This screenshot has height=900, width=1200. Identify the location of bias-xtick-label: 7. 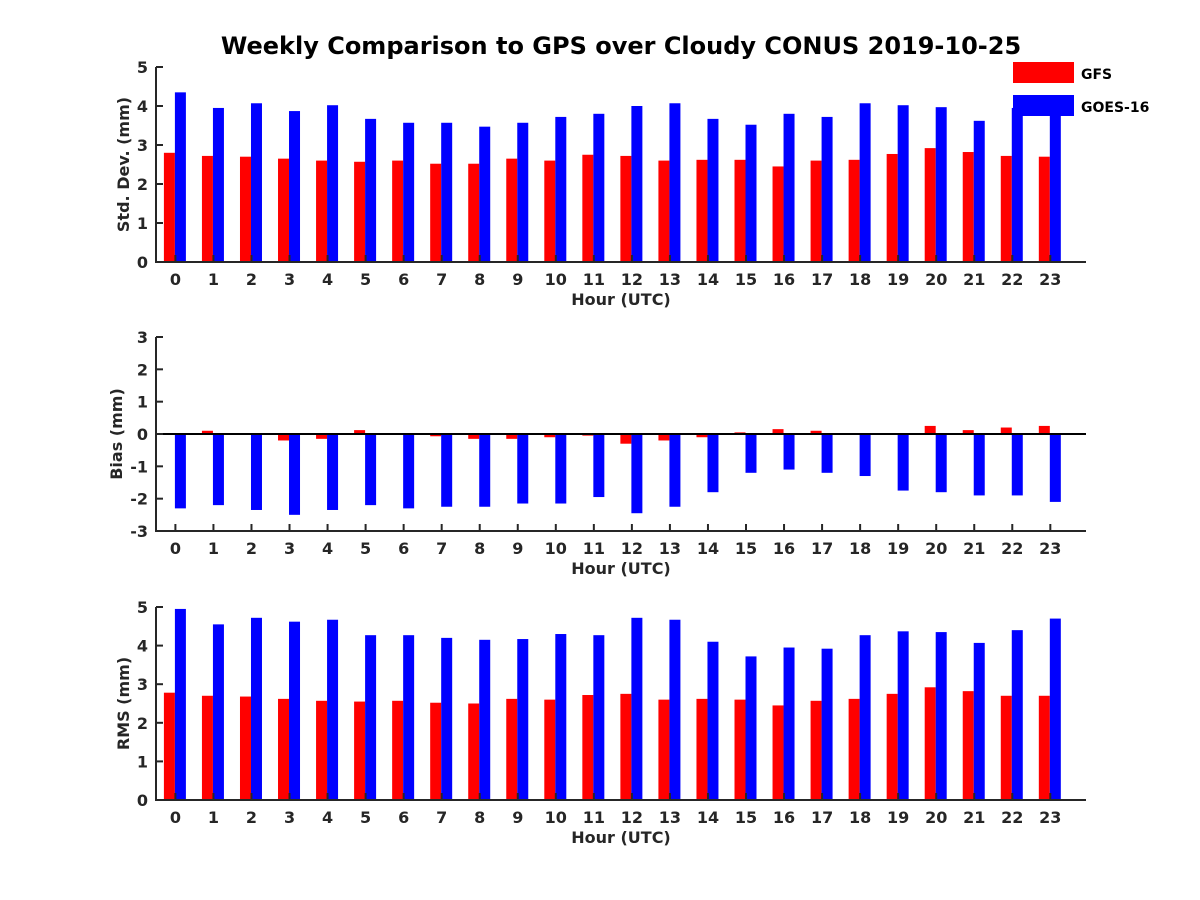
(441, 548).